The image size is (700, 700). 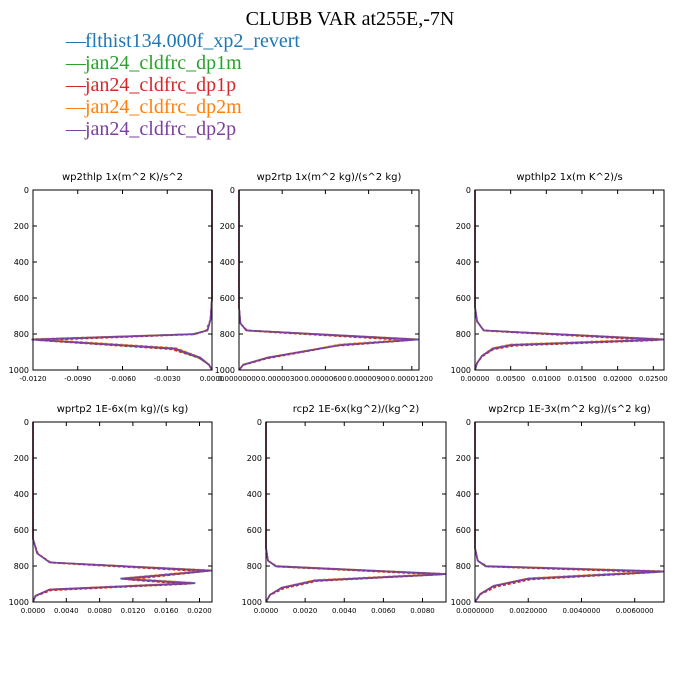 I want to click on x-tick-label: 0.01500, so click(x=582, y=379).